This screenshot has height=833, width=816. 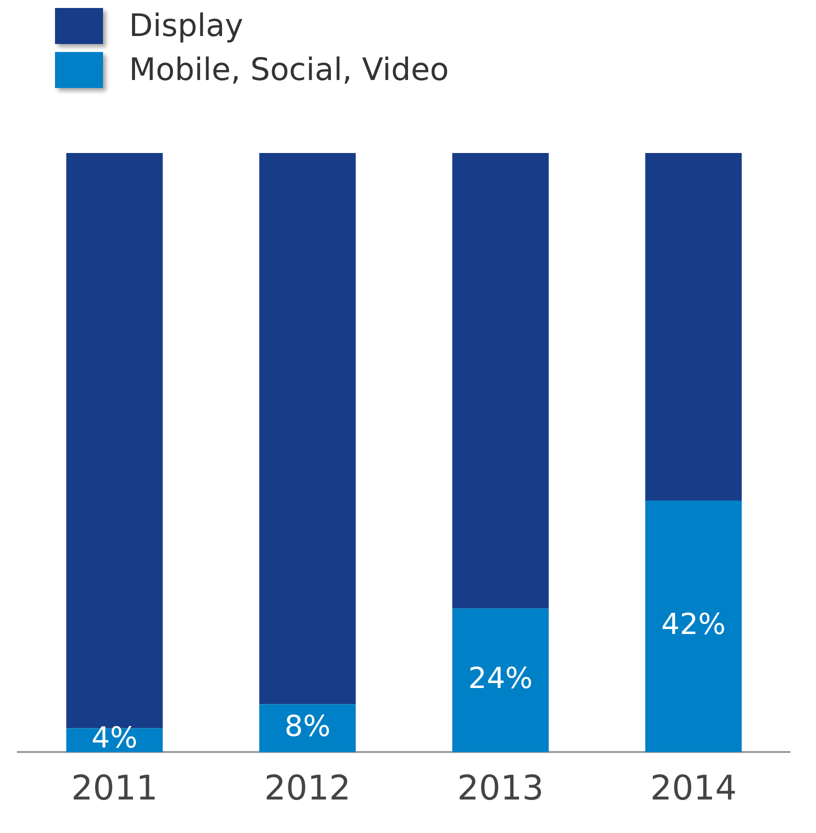 What do you see at coordinates (307, 788) in the screenshot?
I see `x-tick-label: 2012` at bounding box center [307, 788].